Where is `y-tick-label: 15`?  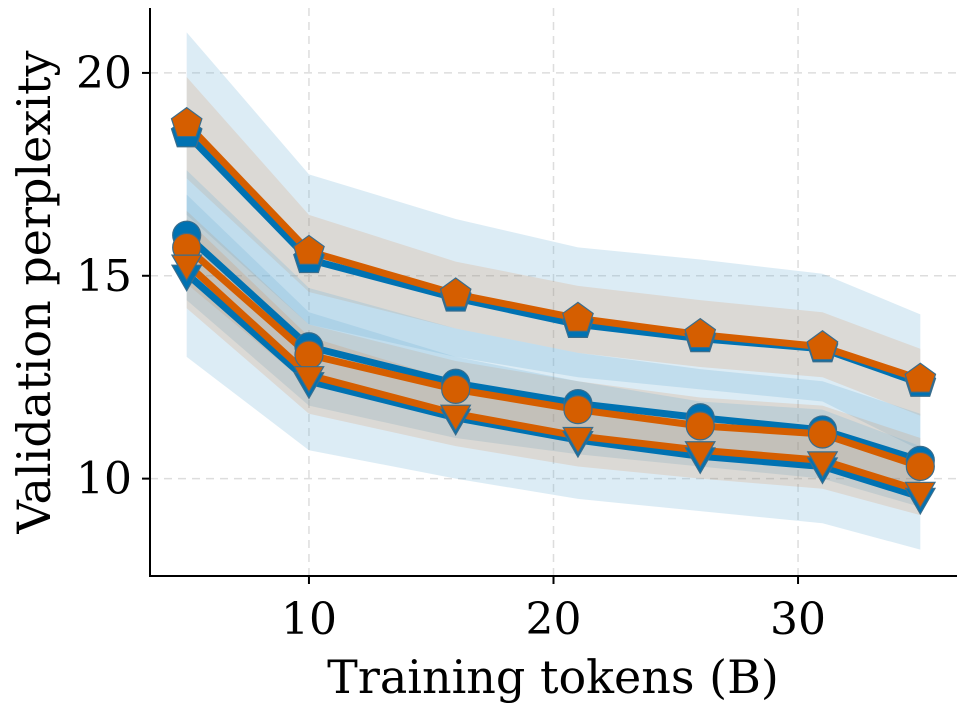 y-tick-label: 15 is located at coordinates (104, 276).